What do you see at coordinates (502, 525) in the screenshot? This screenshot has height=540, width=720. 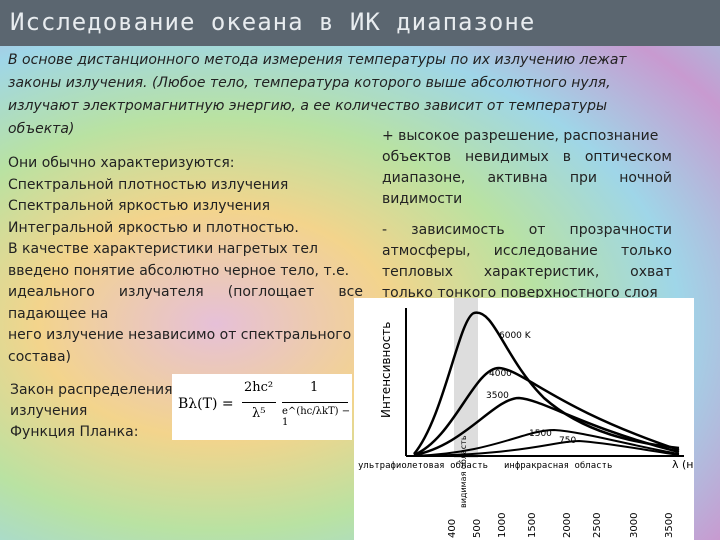 I see `tick-label: 1000` at bounding box center [502, 525].